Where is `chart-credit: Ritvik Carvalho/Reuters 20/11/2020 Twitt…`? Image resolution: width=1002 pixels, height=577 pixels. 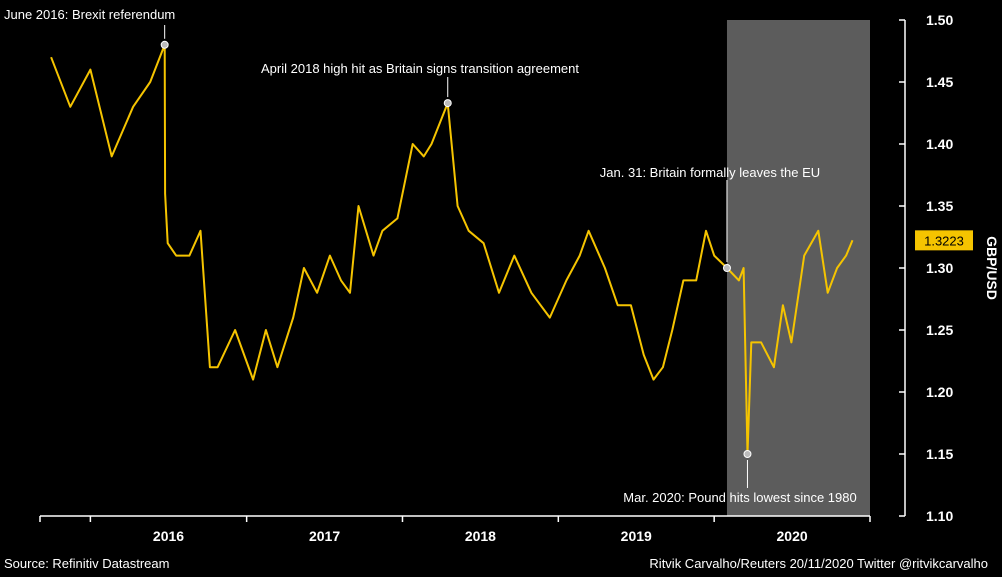
chart-credit: Ritvik Carvalho/Reuters 20/11/2020 Twitt… is located at coordinates (818, 563).